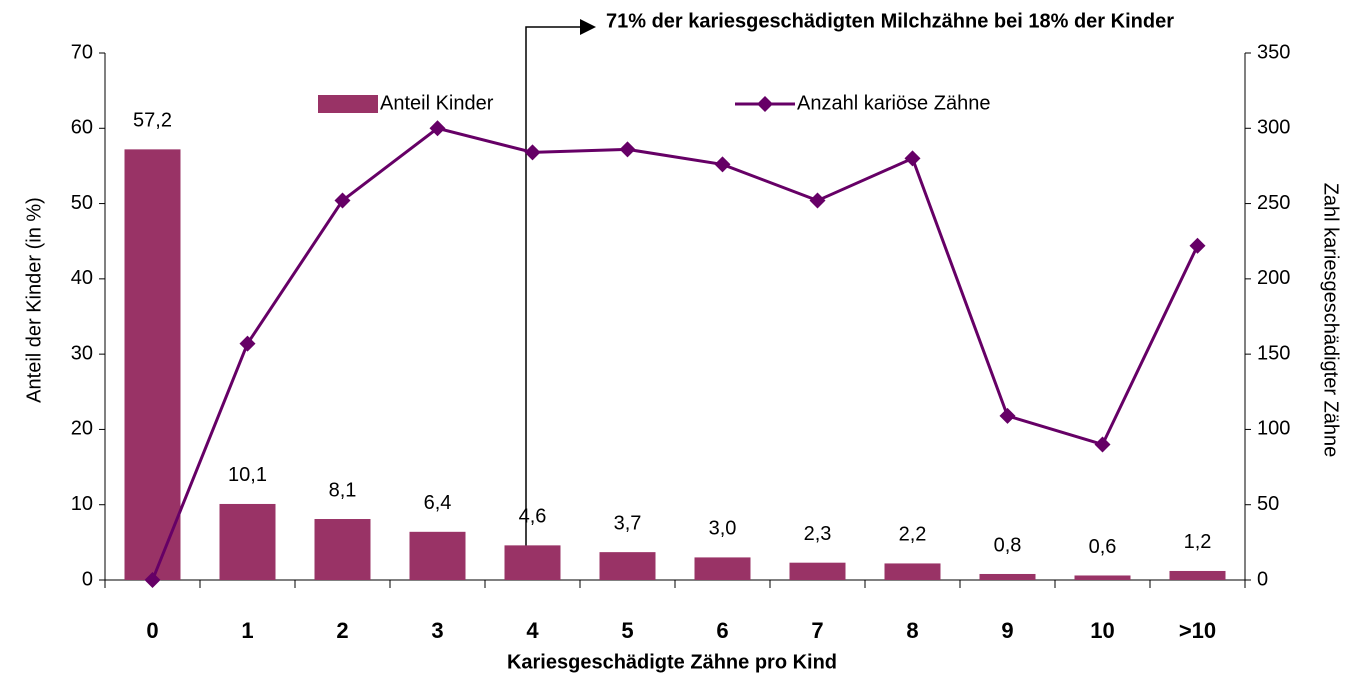 The width and height of the screenshot is (1360, 677). Describe the element at coordinates (1273, 278) in the screenshot. I see `y2-tick-label: 200` at that location.